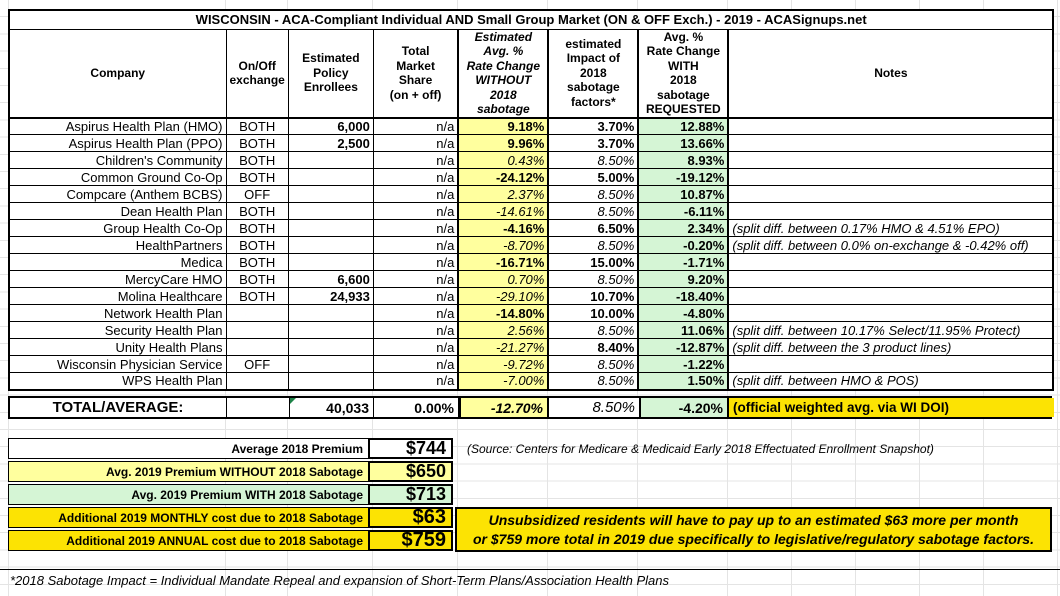 The image size is (1060, 596). I want to click on cell-without-sabotage: -24.12%, so click(503, 177).